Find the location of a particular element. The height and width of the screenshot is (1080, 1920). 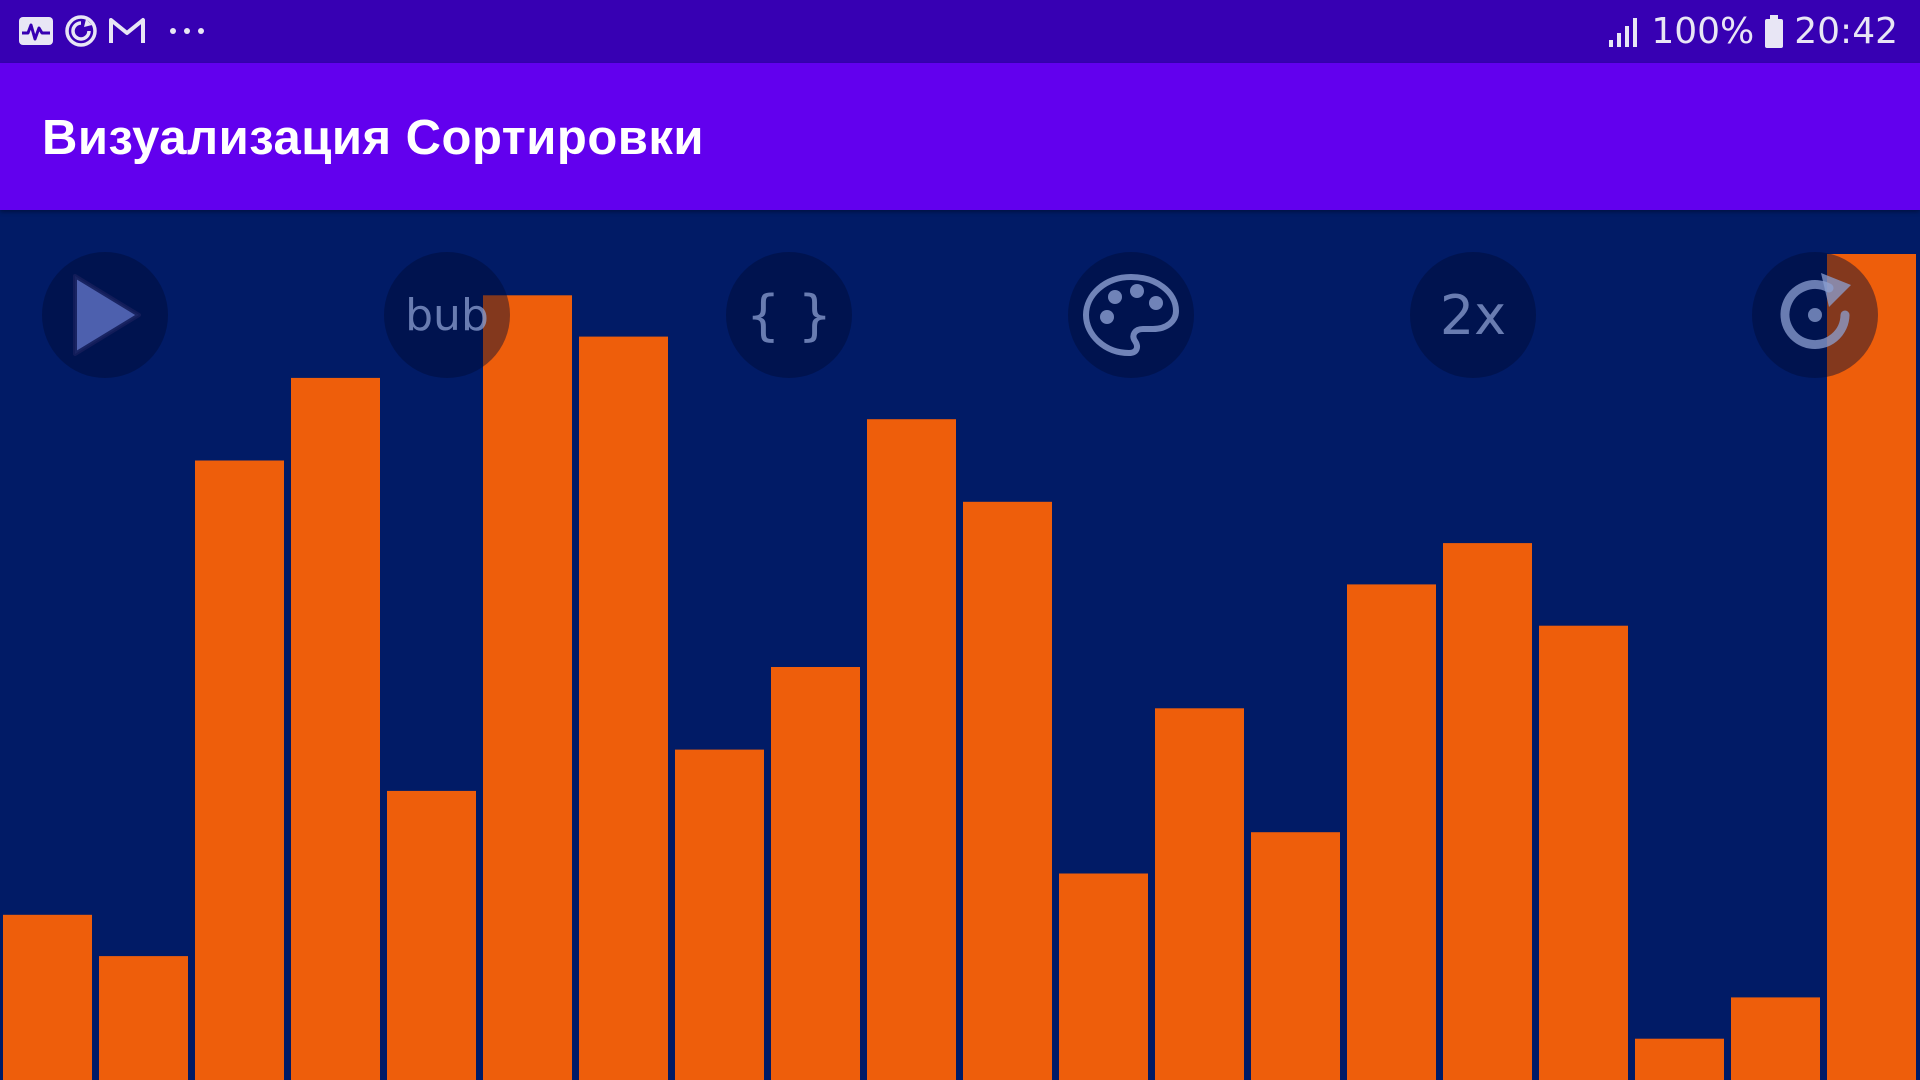

activity-icon is located at coordinates (36, 31).